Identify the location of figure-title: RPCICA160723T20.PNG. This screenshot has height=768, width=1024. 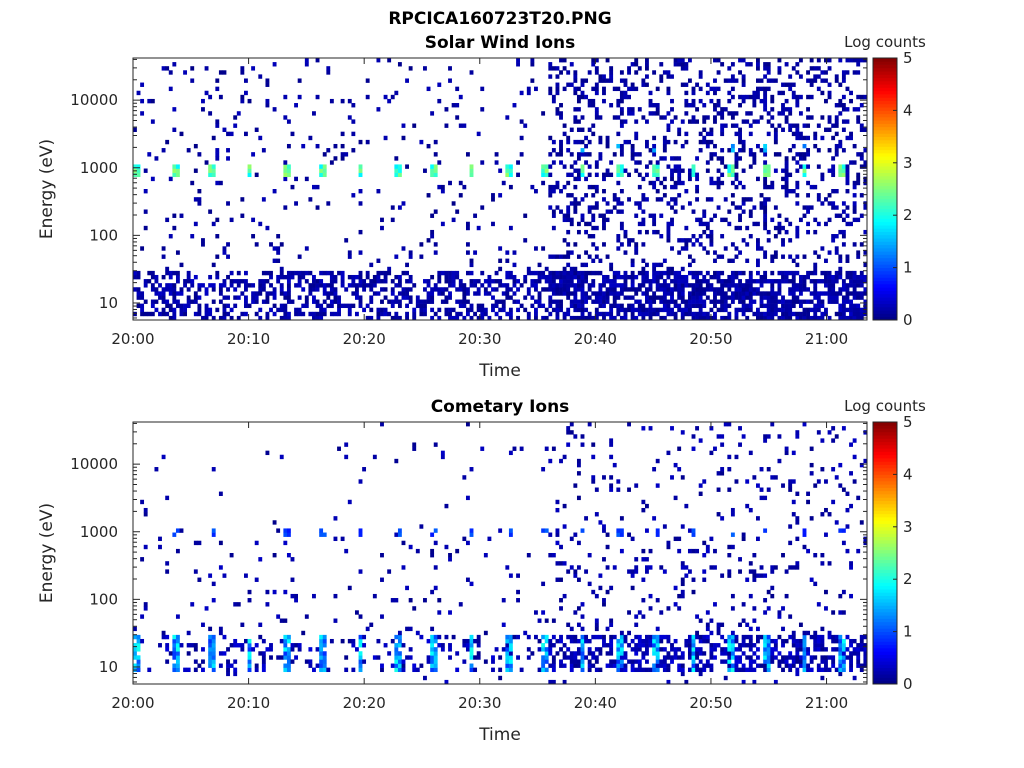
(499, 19).